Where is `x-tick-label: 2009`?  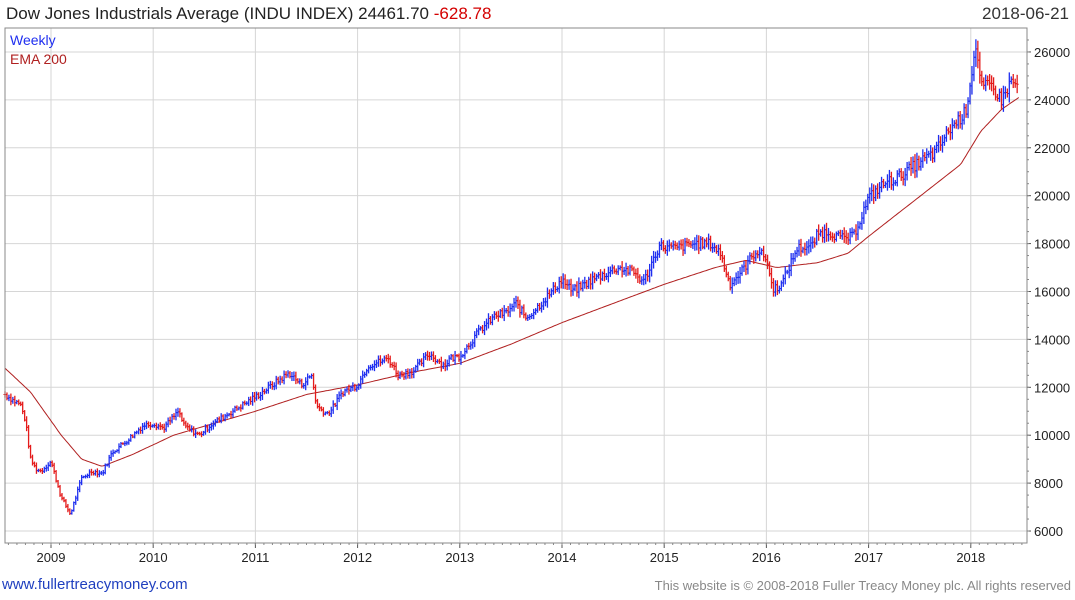 x-tick-label: 2009 is located at coordinates (51, 557).